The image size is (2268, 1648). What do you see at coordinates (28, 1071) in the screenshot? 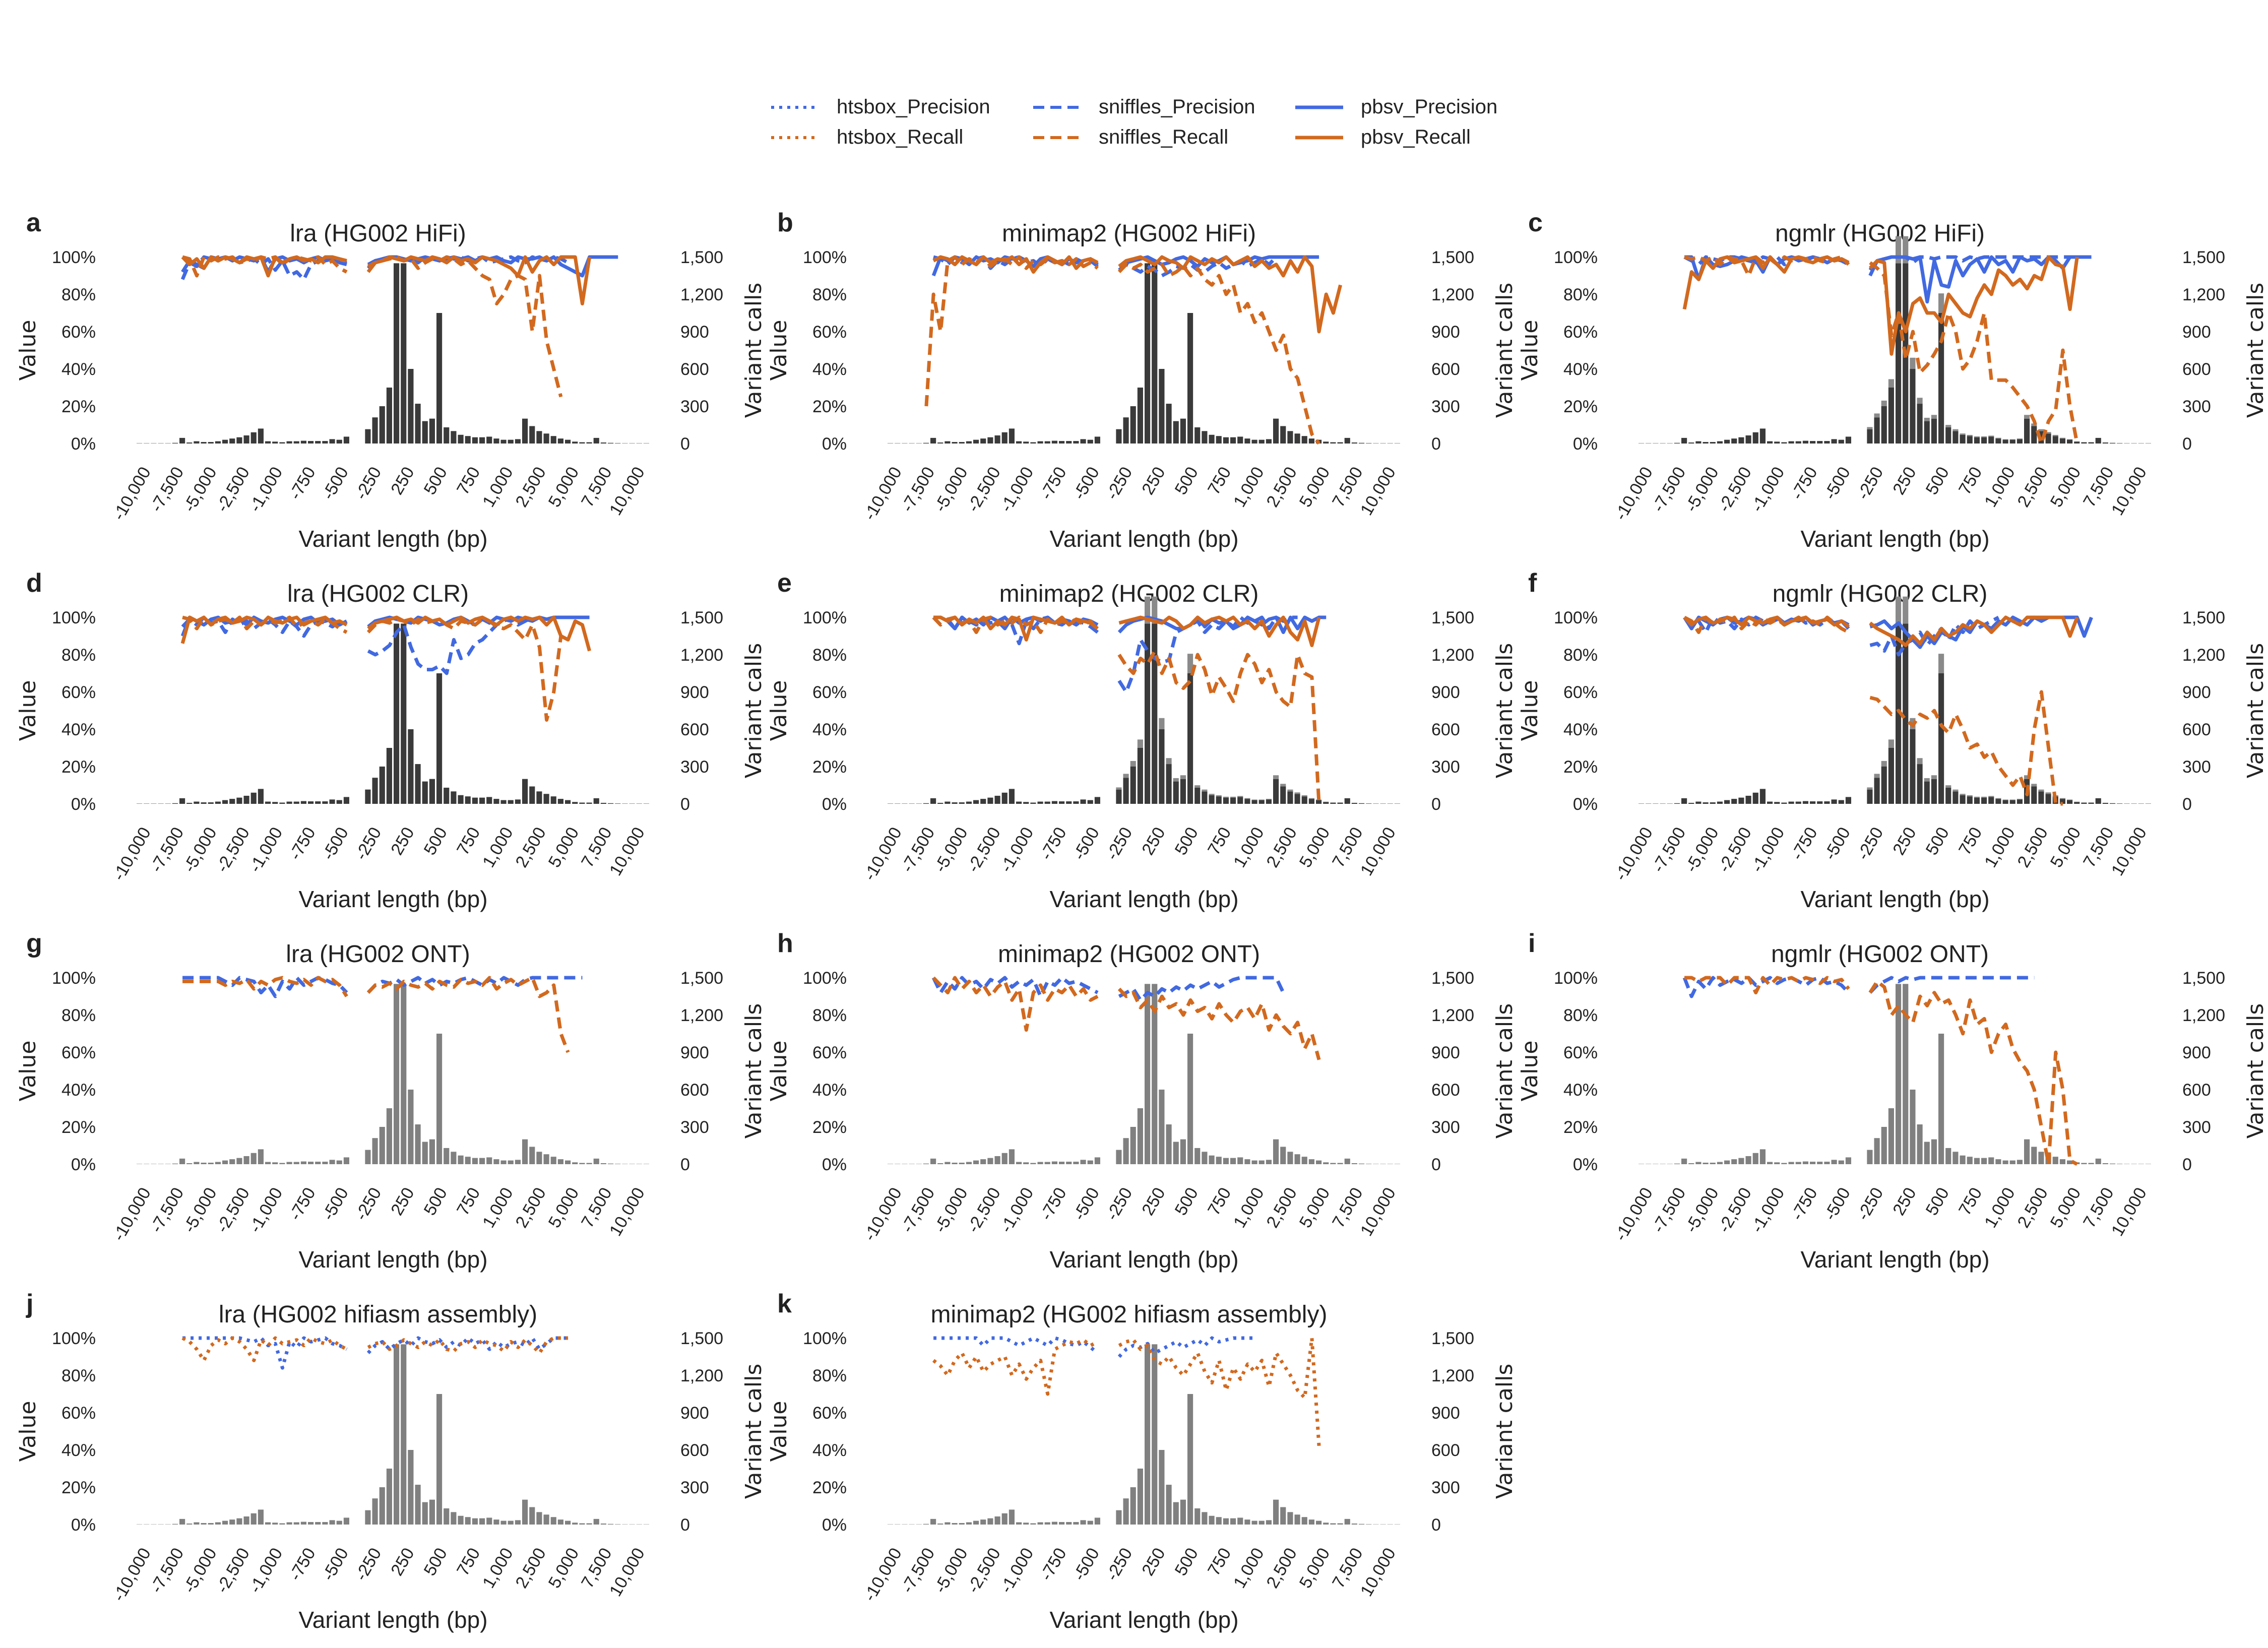
I see `y-left-label: Value` at bounding box center [28, 1071].